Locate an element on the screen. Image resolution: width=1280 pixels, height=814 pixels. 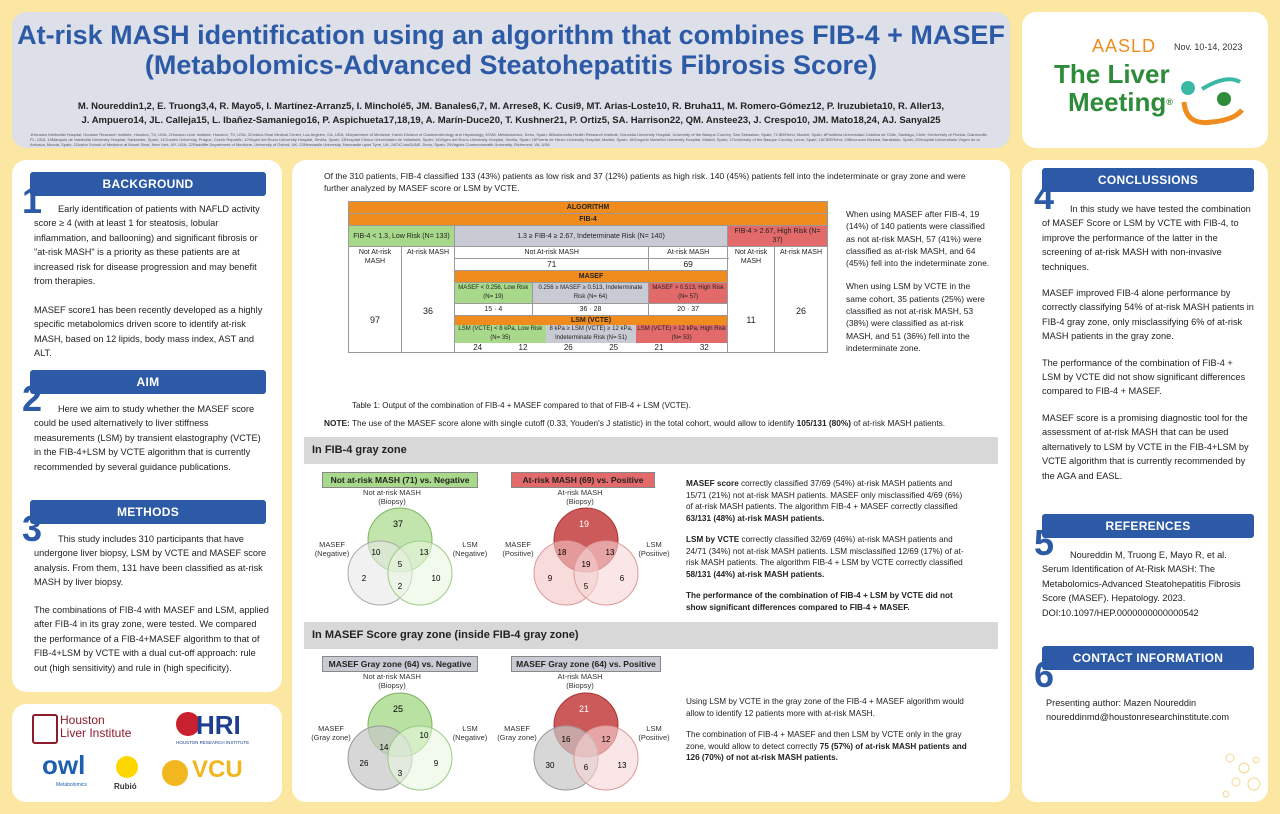
fib4-tag-at-risk: At-risk MASH (69) vs. Positive is located at coordinates (583, 480).